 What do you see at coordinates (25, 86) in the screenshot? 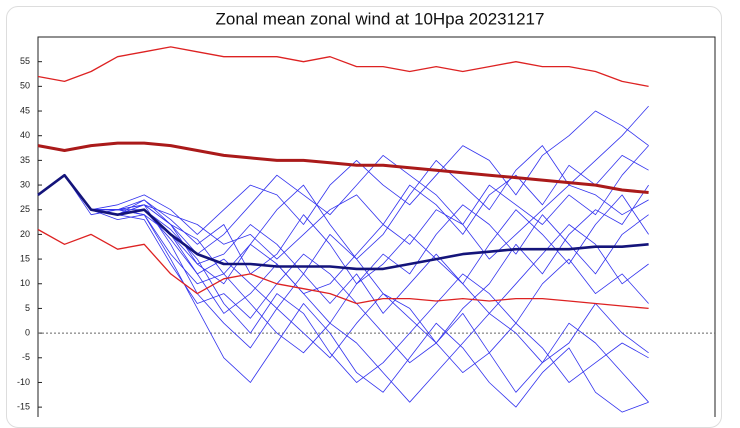
I see `y-tick-label: 50` at bounding box center [25, 86].